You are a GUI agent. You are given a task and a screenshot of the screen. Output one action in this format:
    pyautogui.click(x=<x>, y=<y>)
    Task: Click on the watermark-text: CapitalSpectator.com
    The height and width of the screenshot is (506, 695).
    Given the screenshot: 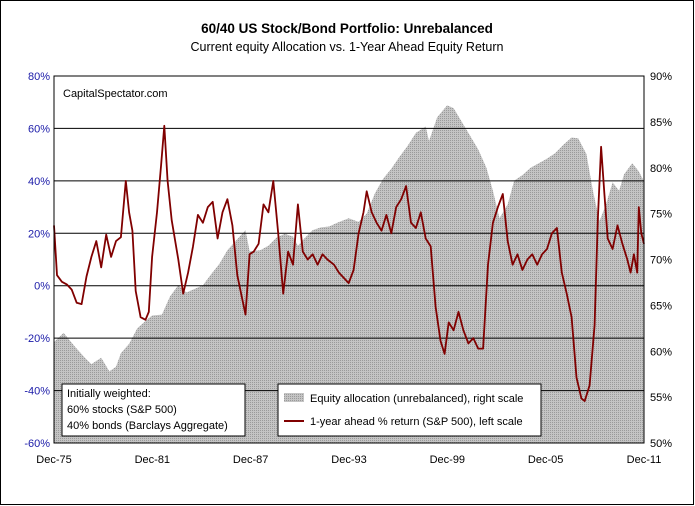 What is the action you would take?
    pyautogui.click(x=115, y=94)
    